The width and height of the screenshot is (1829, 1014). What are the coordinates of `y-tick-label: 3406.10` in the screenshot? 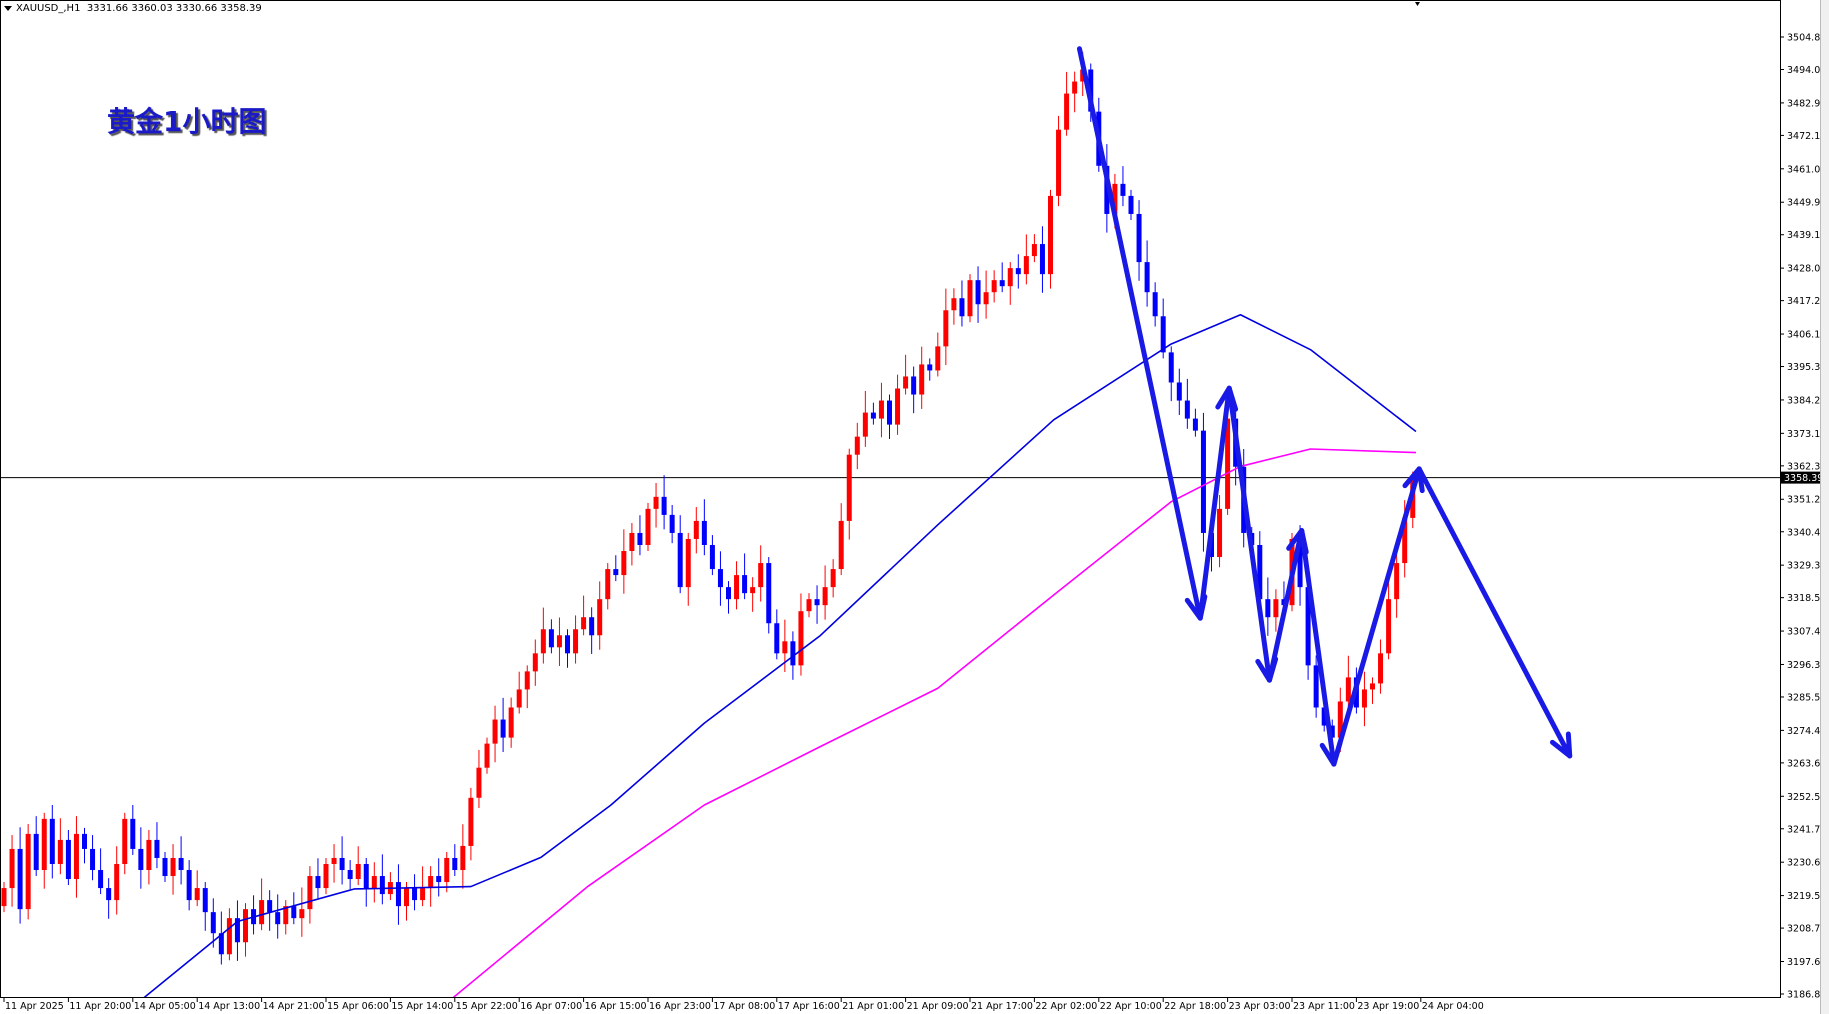 It's located at (1803, 335).